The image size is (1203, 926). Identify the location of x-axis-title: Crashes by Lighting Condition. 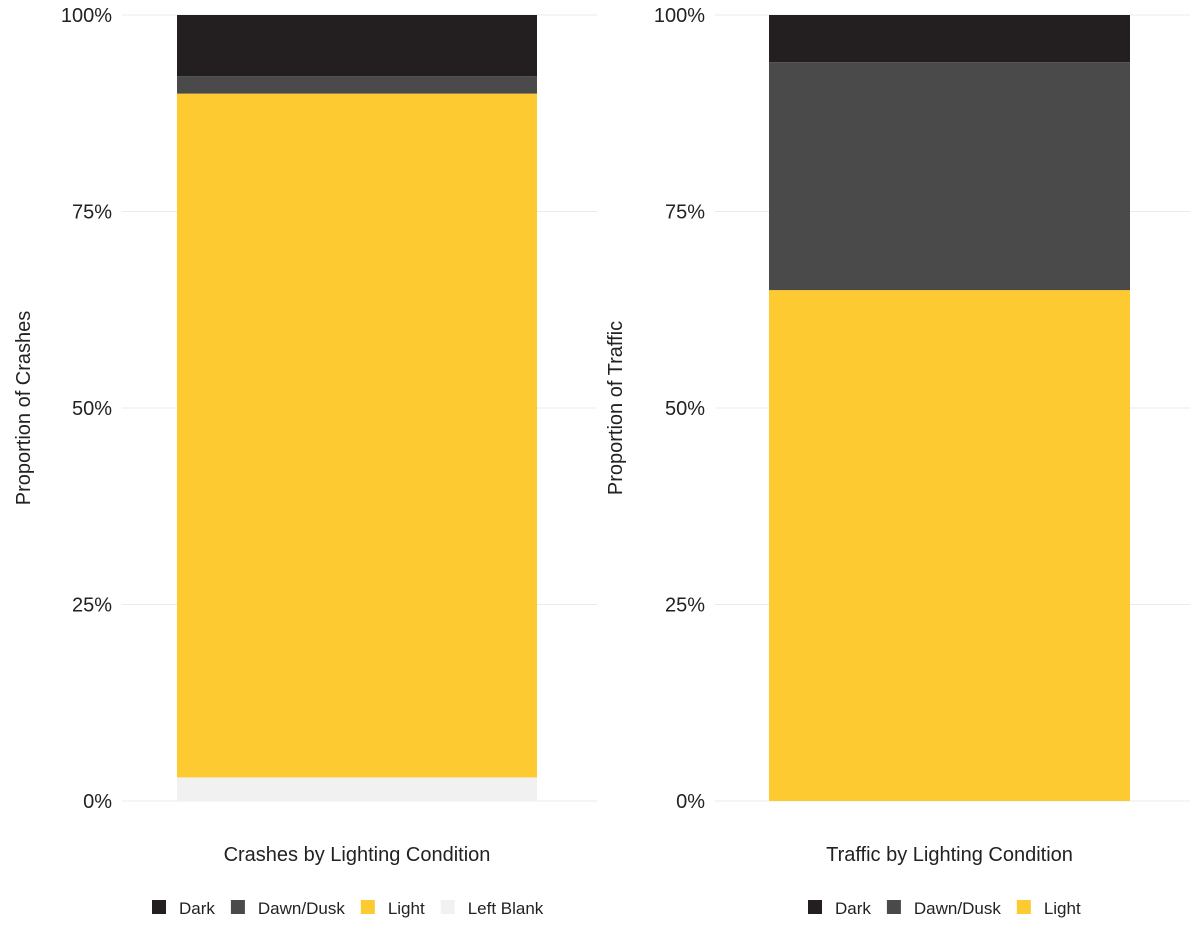
(357, 855).